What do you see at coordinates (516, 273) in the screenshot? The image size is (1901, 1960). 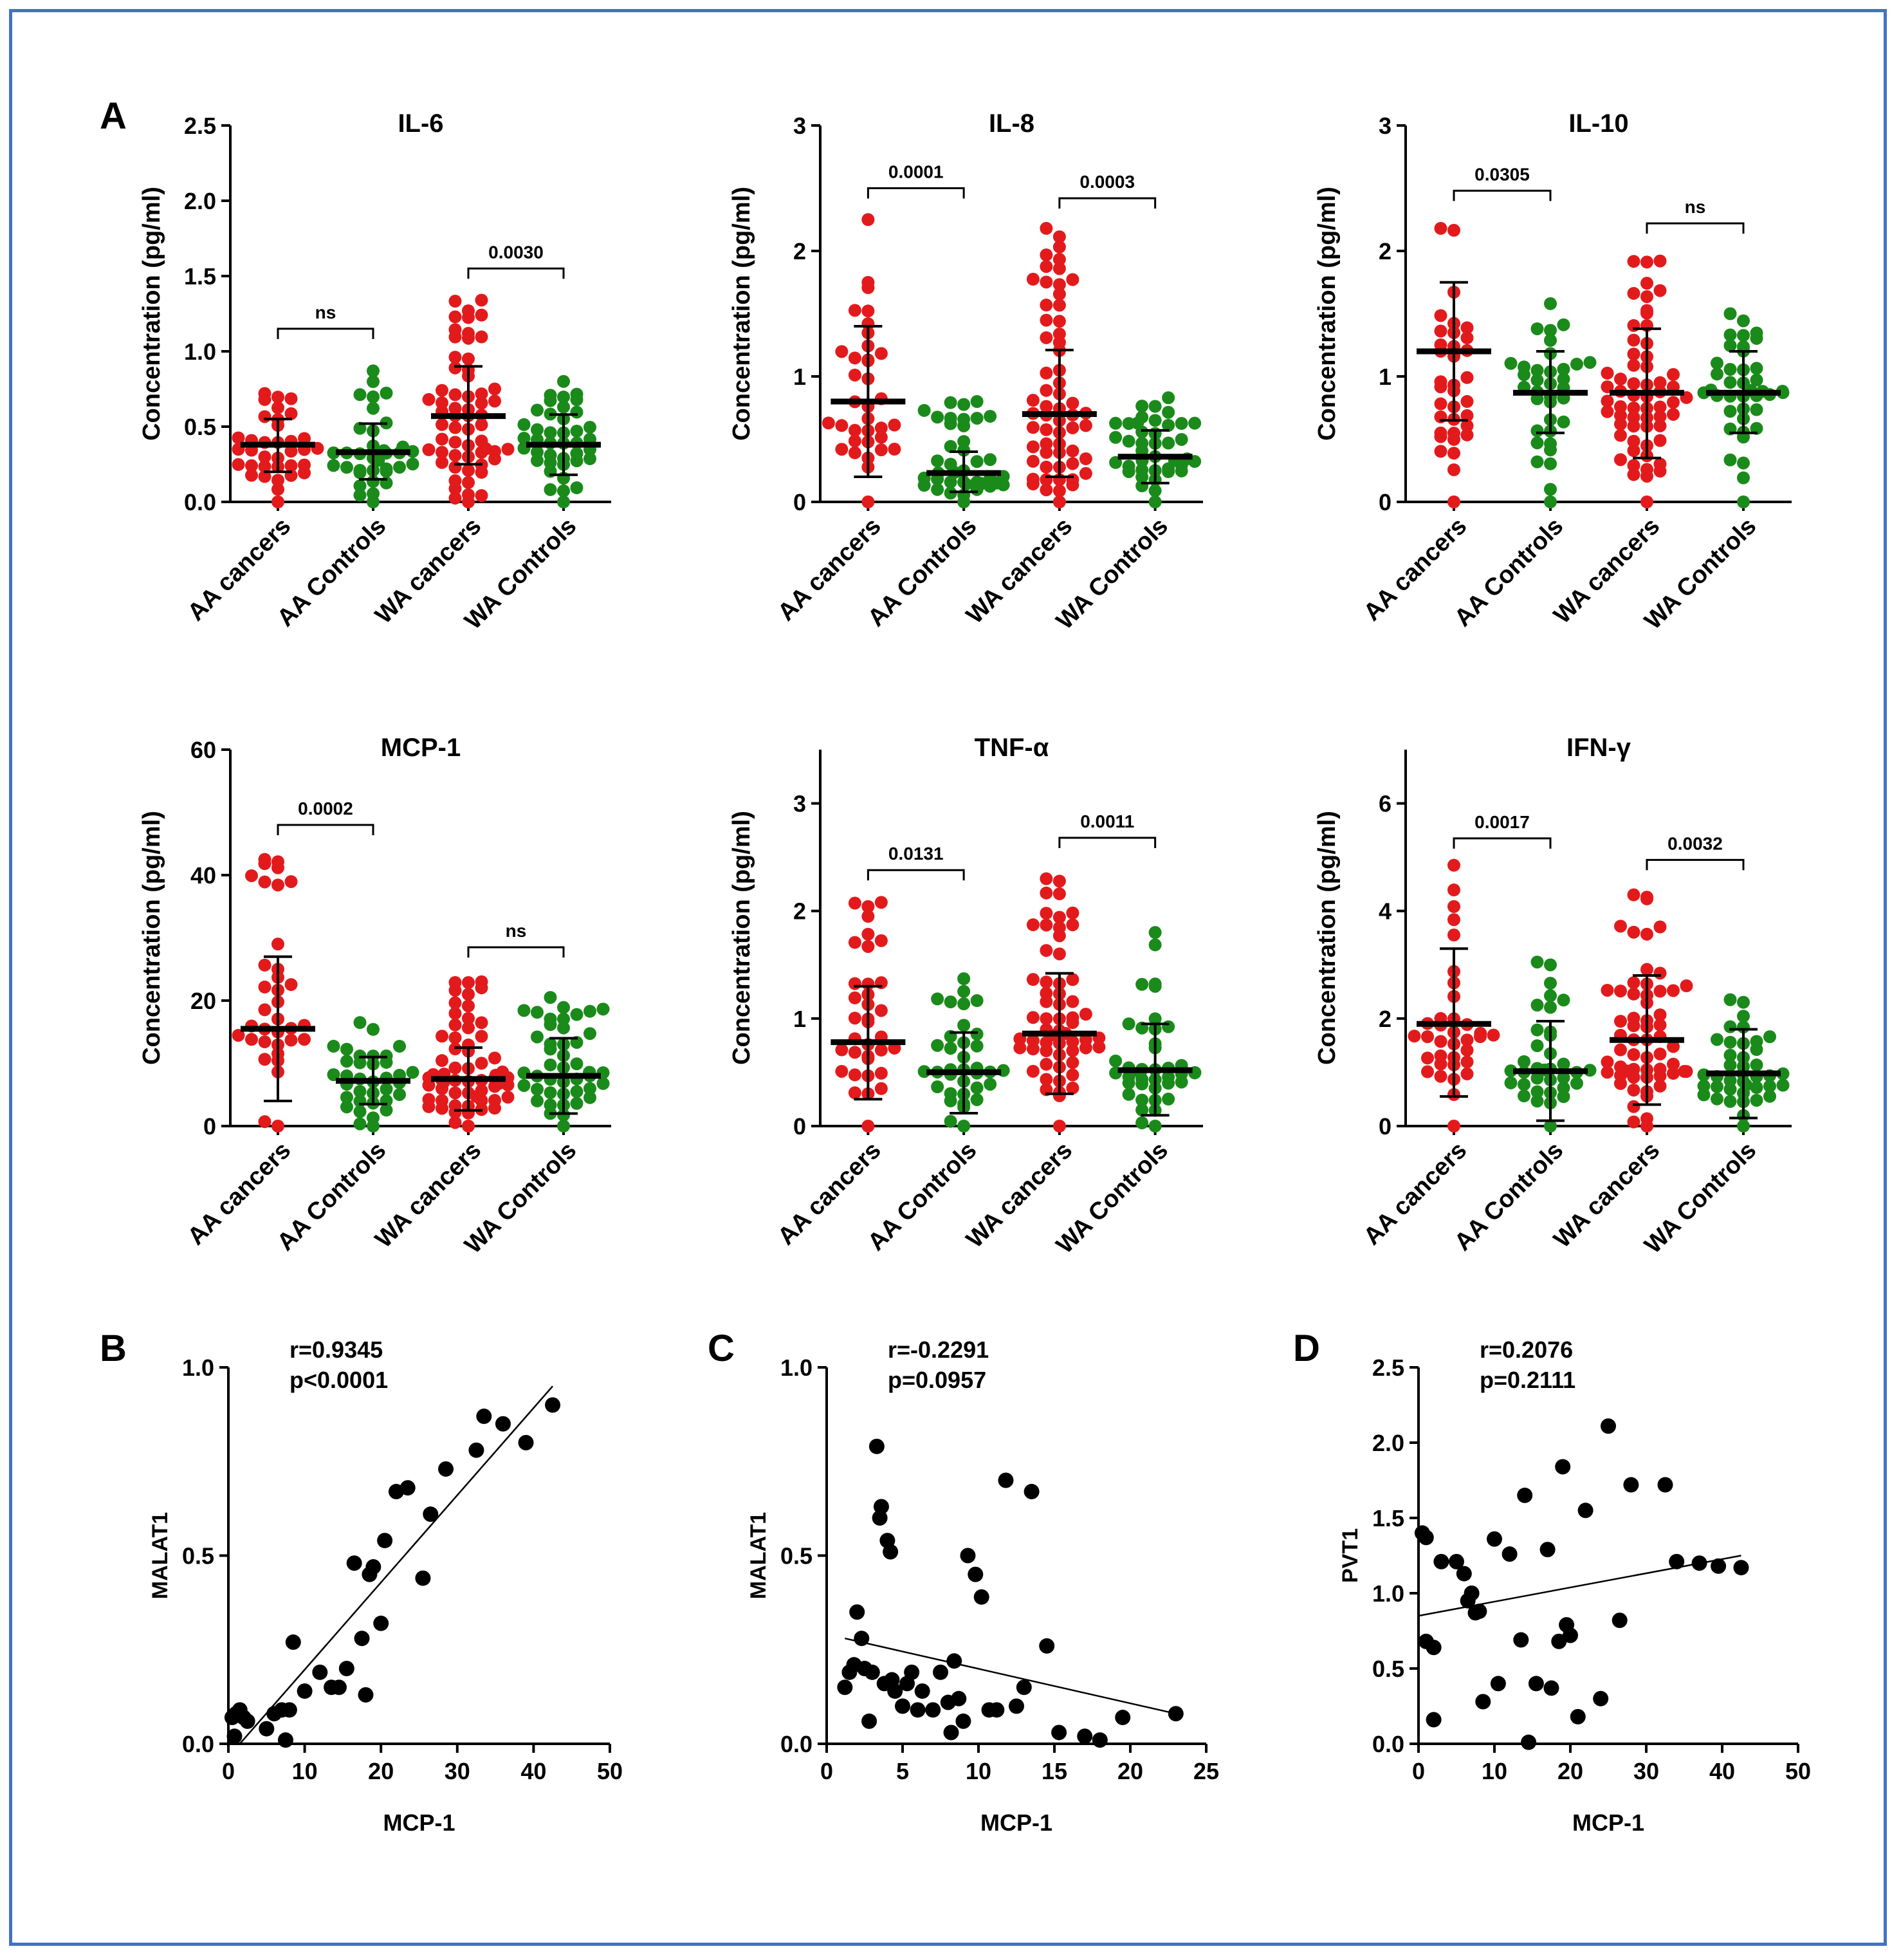 I see `comparison-bracket` at bounding box center [516, 273].